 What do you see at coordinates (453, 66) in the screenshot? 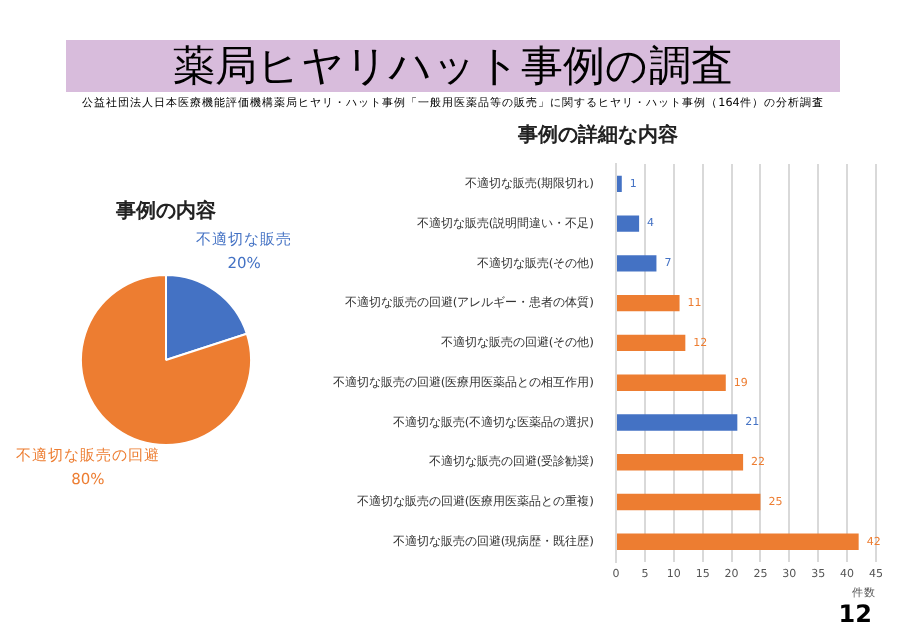
I see `text: 薬局ヒヤリハット事例の調査` at bounding box center [453, 66].